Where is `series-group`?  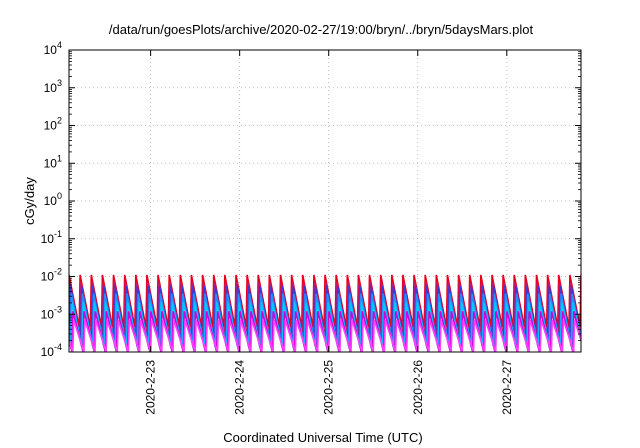 series-group is located at coordinates (325, 313).